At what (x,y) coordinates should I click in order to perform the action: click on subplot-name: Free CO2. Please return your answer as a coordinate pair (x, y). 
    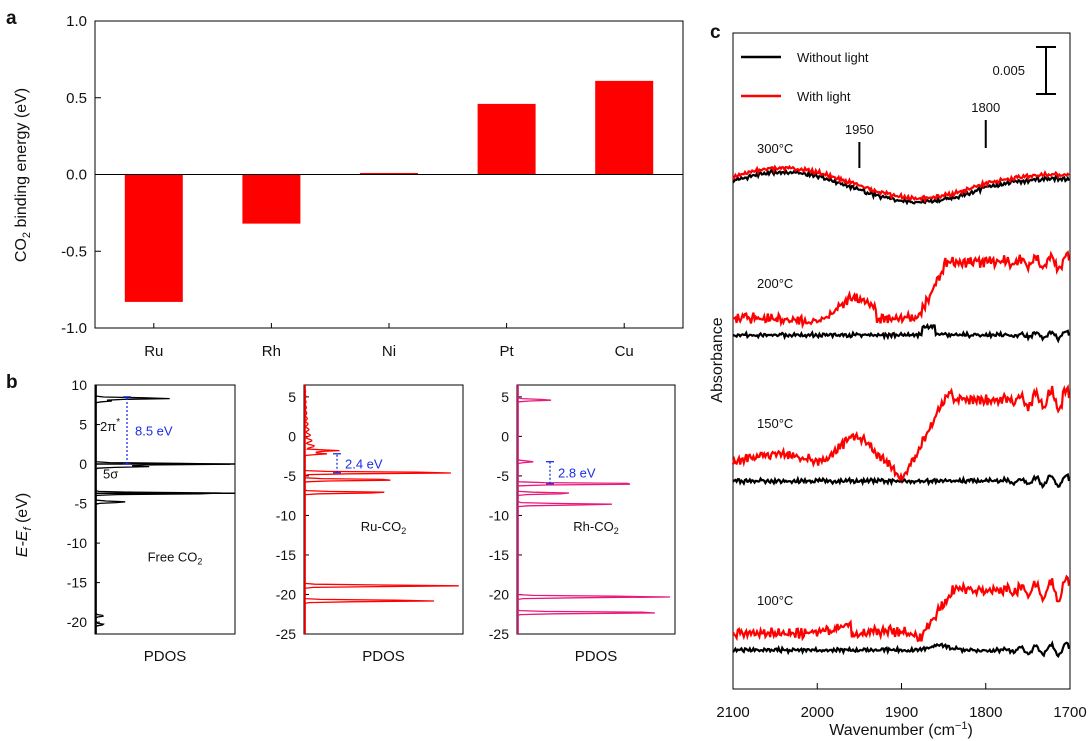
    Looking at the image, I should click on (175, 557).